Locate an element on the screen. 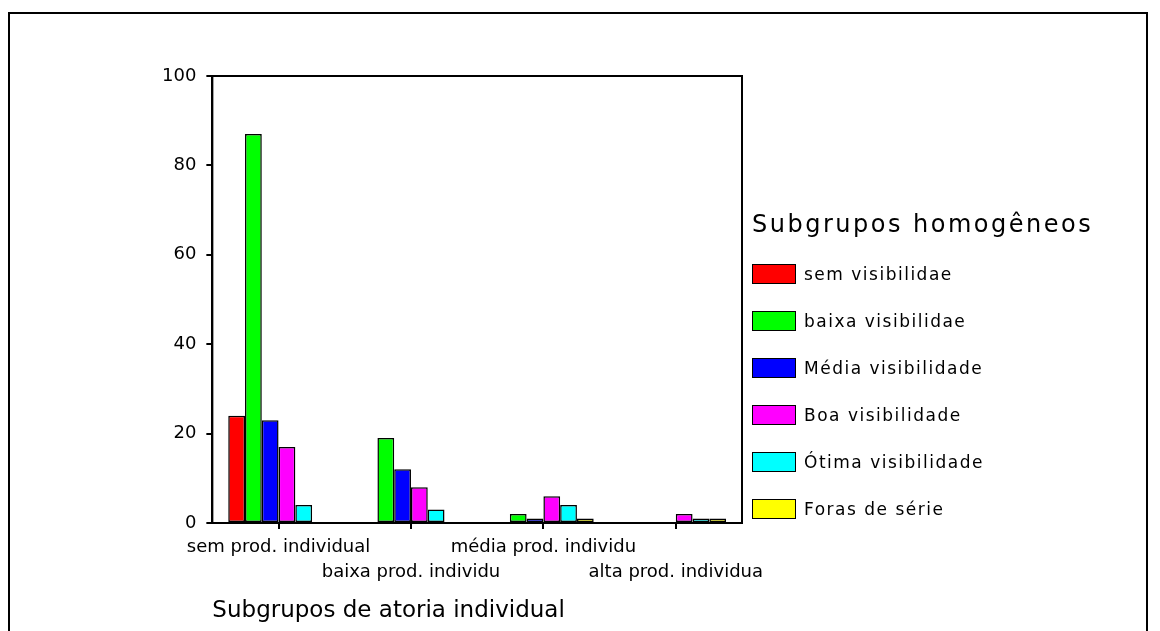 This screenshot has width=1160, height=631. x-tick-label: sem prod. individual is located at coordinates (278, 546).